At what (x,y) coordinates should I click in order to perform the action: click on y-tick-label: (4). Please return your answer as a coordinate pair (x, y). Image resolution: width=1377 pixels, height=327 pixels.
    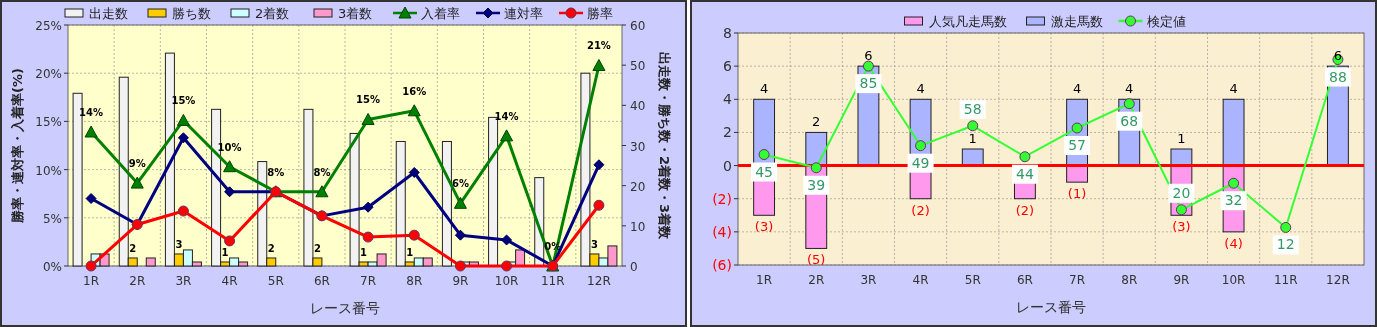
    Looking at the image, I should click on (722, 231).